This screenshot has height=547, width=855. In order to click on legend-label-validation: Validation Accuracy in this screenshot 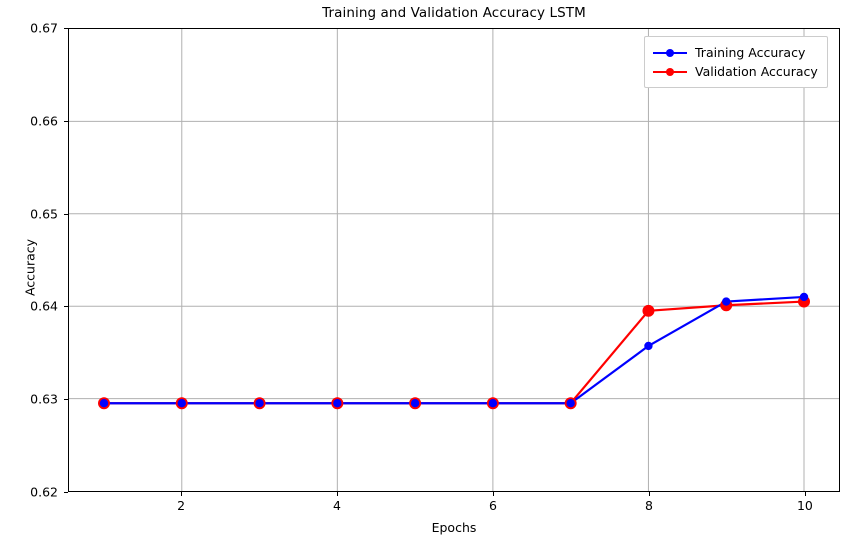, I will do `click(756, 71)`.